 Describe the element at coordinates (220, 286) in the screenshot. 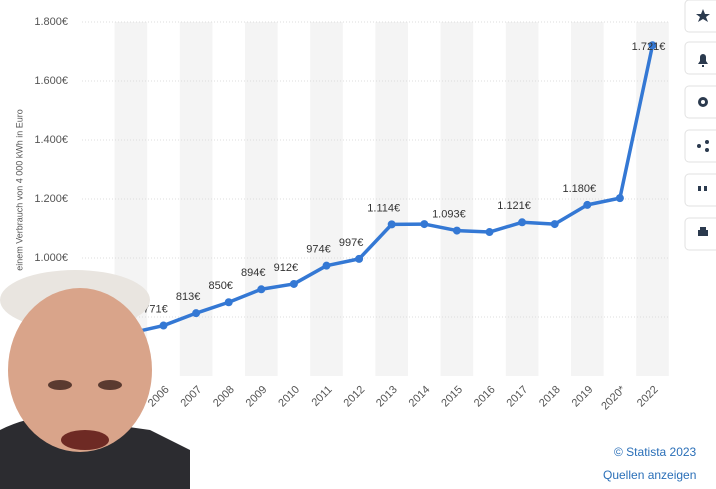

I see `data-label: 850€` at that location.